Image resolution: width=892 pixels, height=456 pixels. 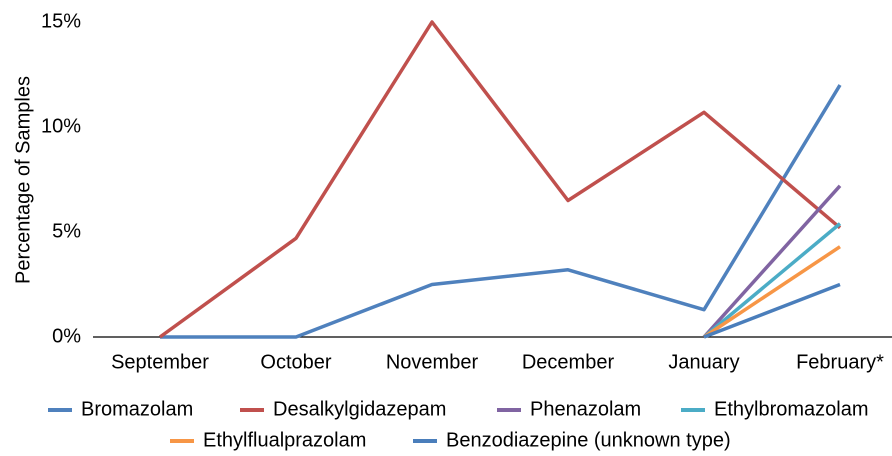 What do you see at coordinates (160, 362) in the screenshot?
I see `x-tick-label: September` at bounding box center [160, 362].